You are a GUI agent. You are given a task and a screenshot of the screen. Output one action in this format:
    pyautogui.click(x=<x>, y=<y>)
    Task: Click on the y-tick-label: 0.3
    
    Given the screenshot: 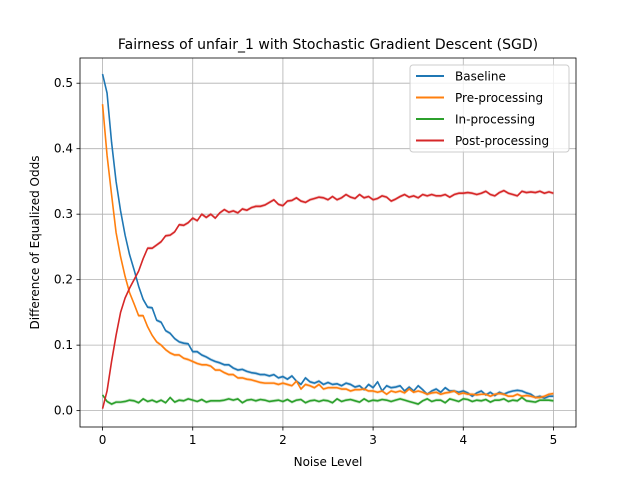 What is the action you would take?
    pyautogui.click(x=63, y=214)
    